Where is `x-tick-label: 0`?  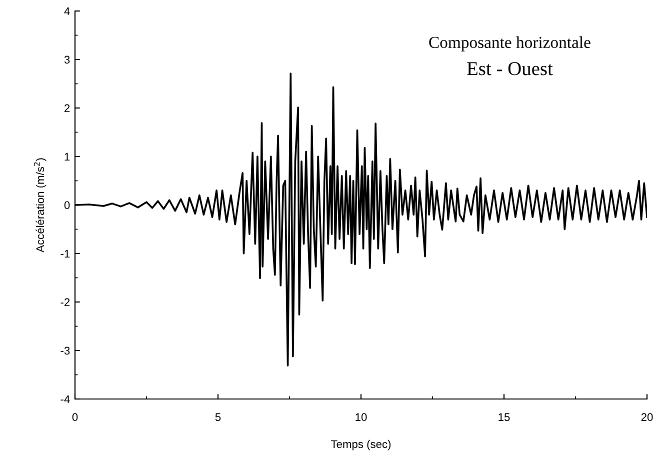 x-tick-label: 0 is located at coordinates (75, 417).